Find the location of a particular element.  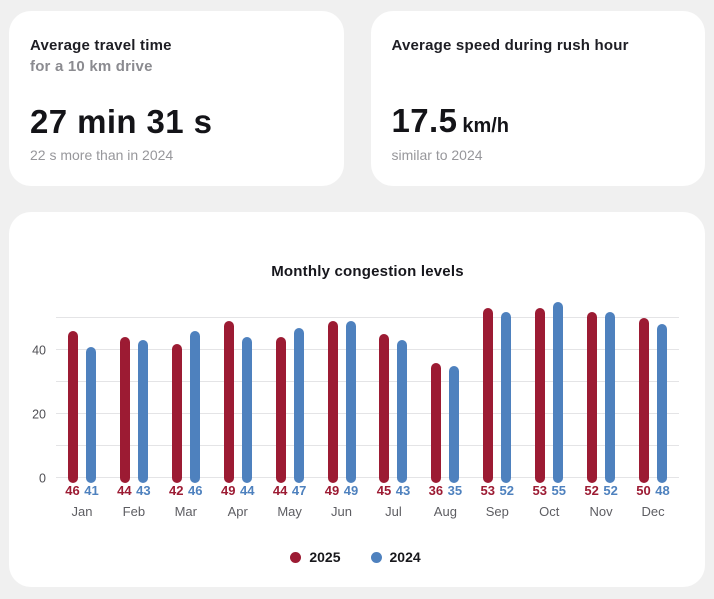

value-labels-mar: 42 46 is located at coordinates (186, 490).